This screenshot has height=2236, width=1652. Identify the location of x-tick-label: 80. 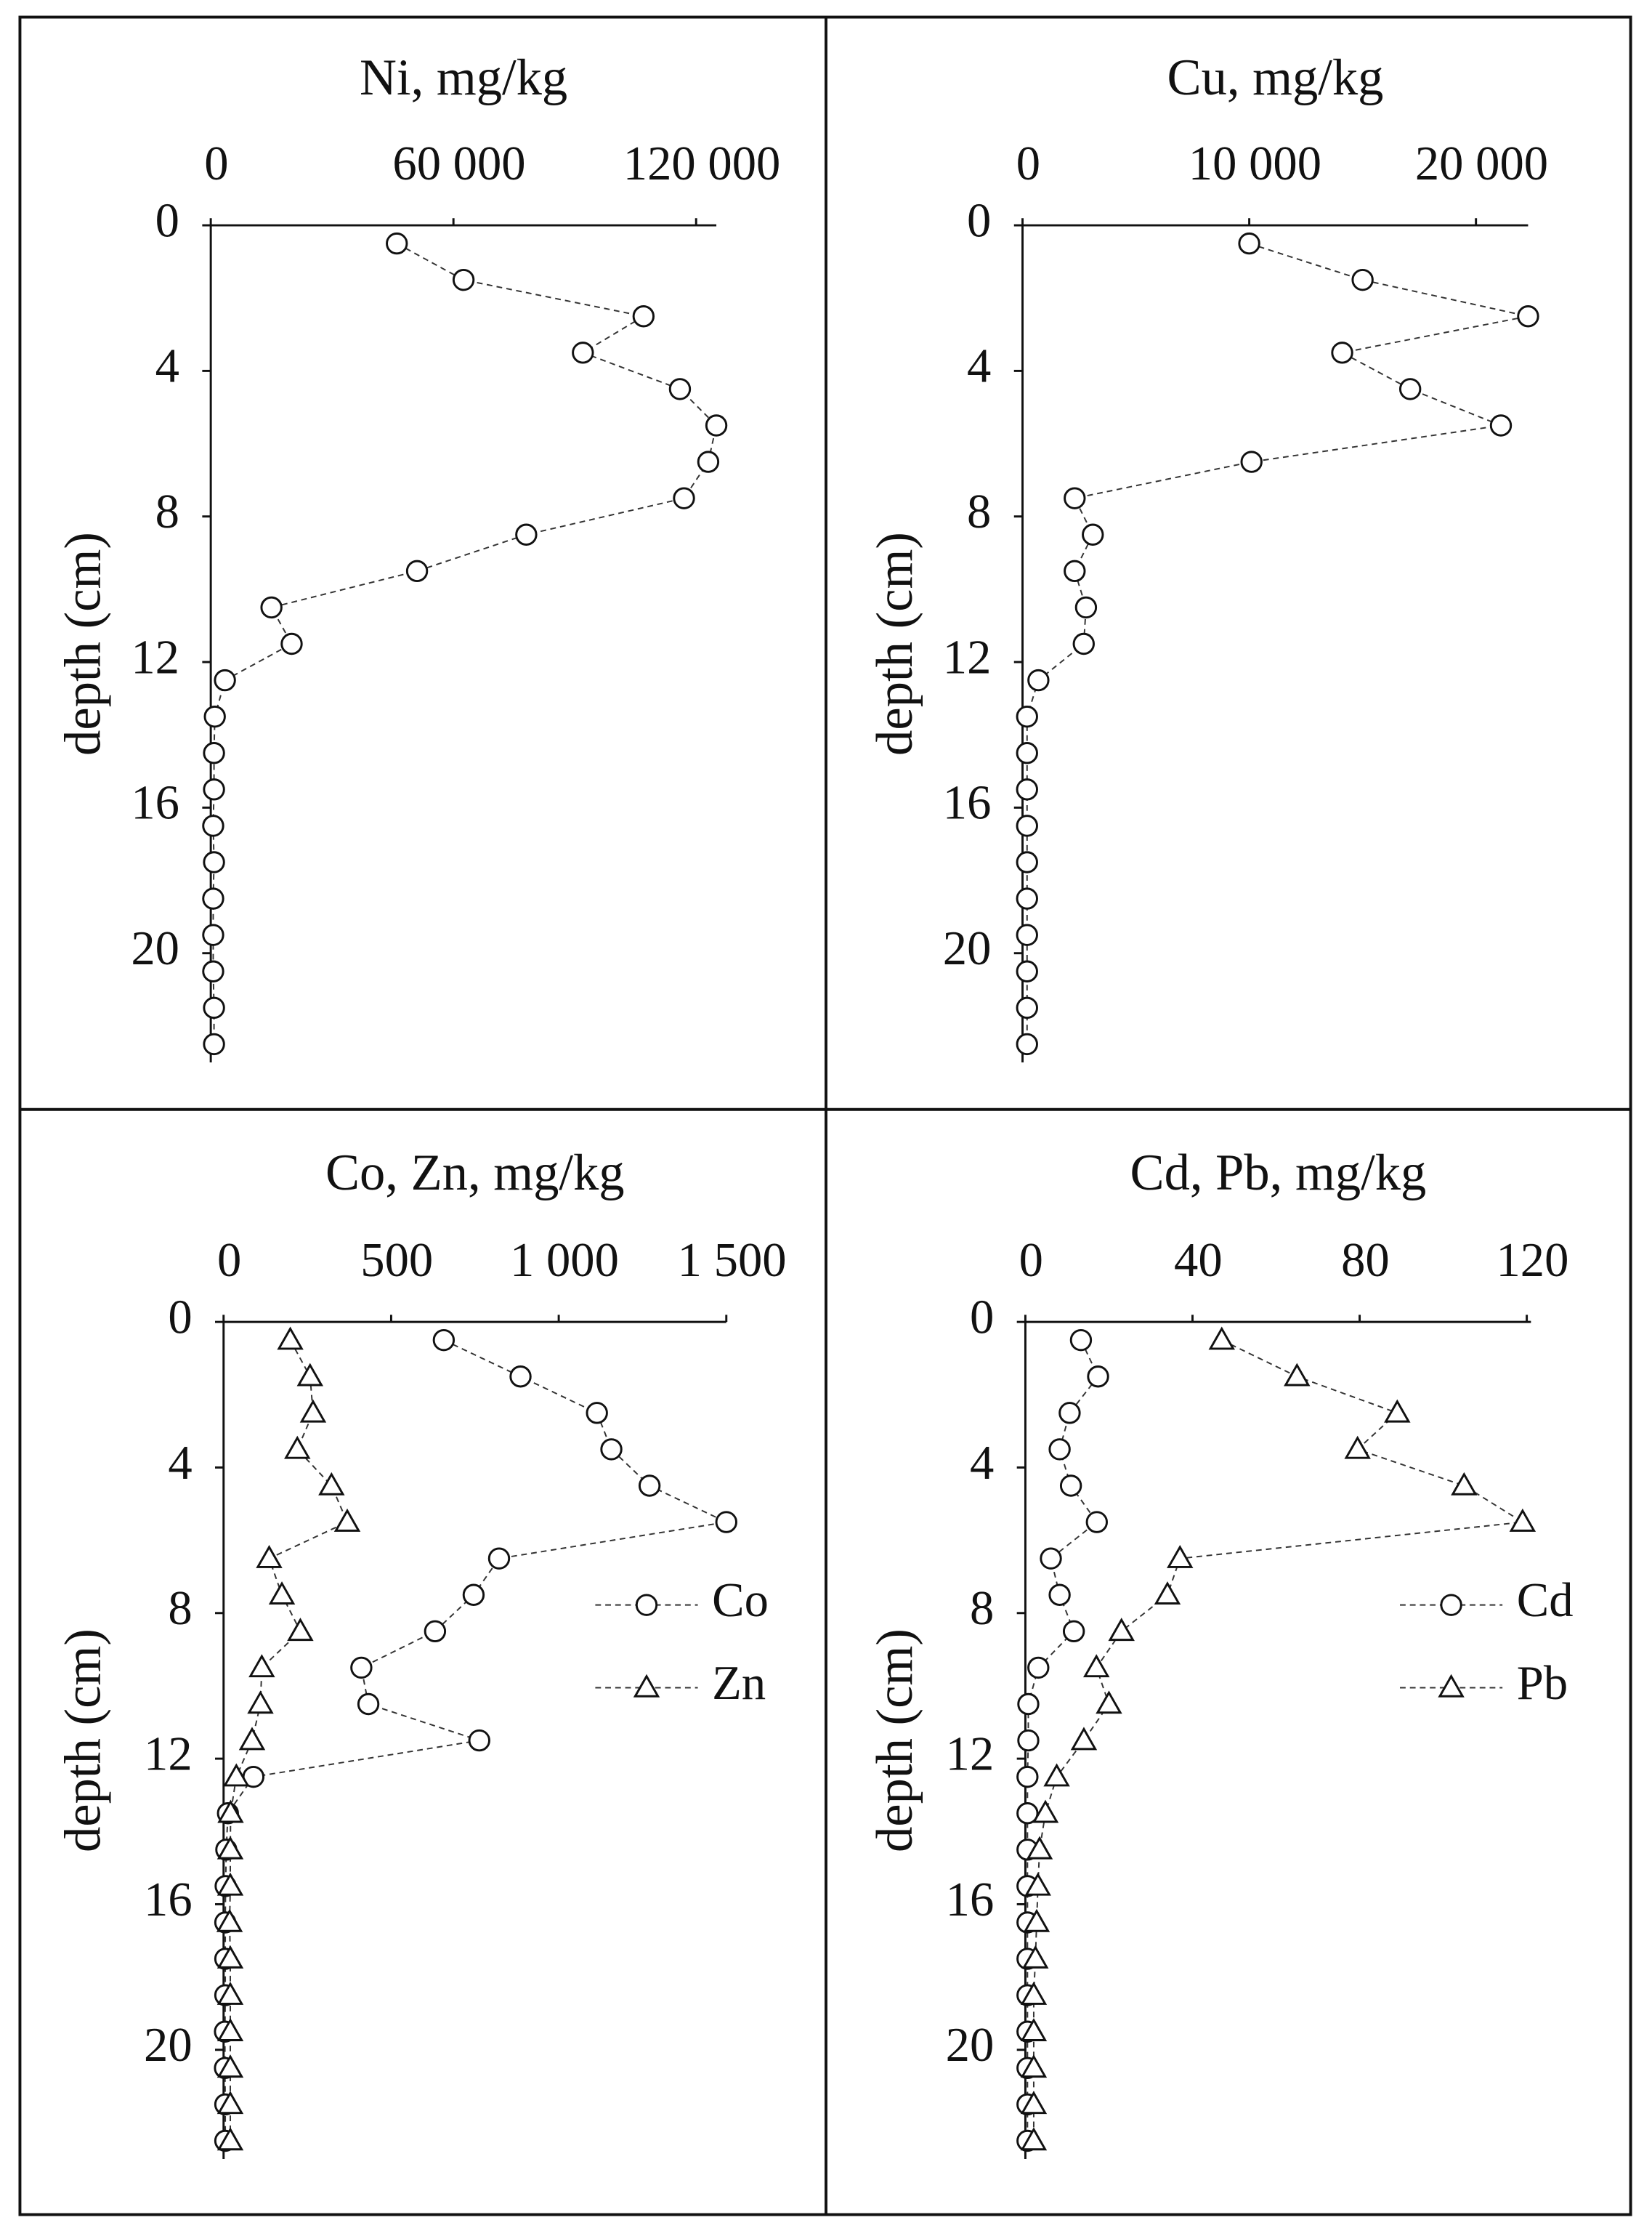
(1366, 1260).